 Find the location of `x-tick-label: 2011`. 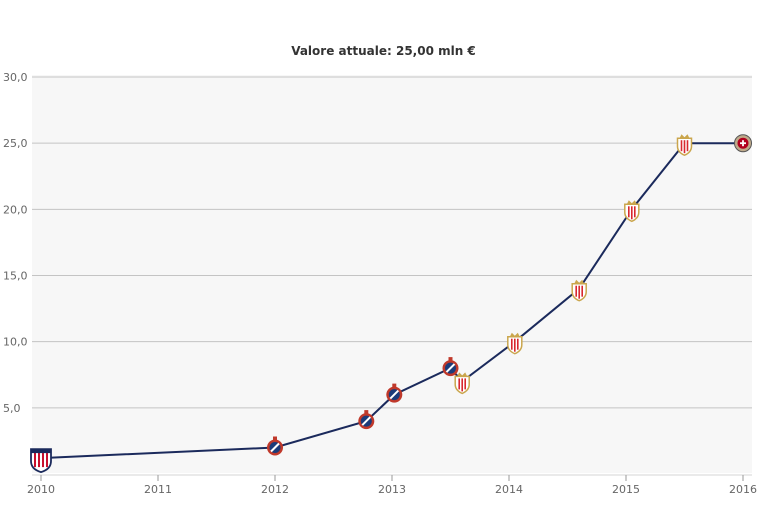

x-tick-label: 2011 is located at coordinates (158, 489).